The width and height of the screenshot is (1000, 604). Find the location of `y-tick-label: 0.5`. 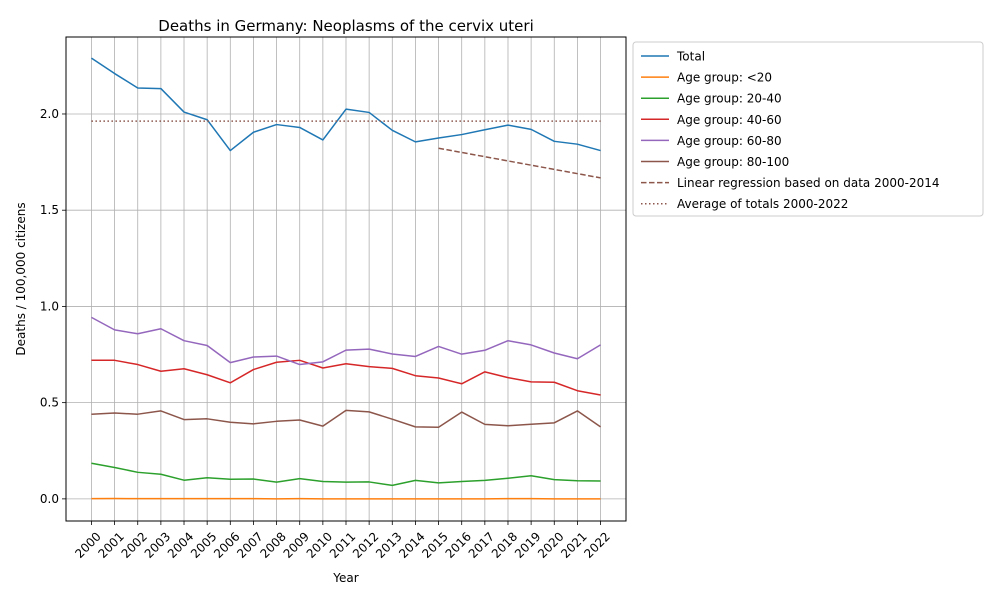

y-tick-label: 0.5 is located at coordinates (49, 403).